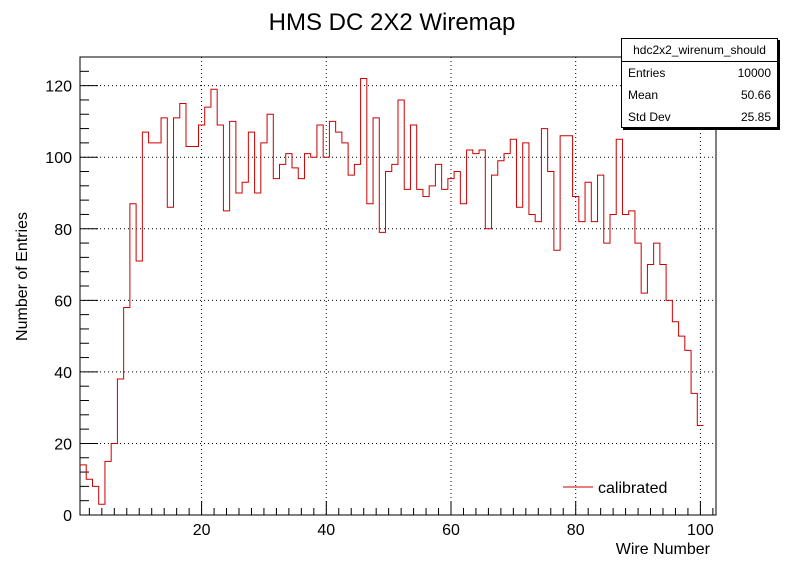  Describe the element at coordinates (58, 158) in the screenshot. I see `y-tick-label: 100` at that location.